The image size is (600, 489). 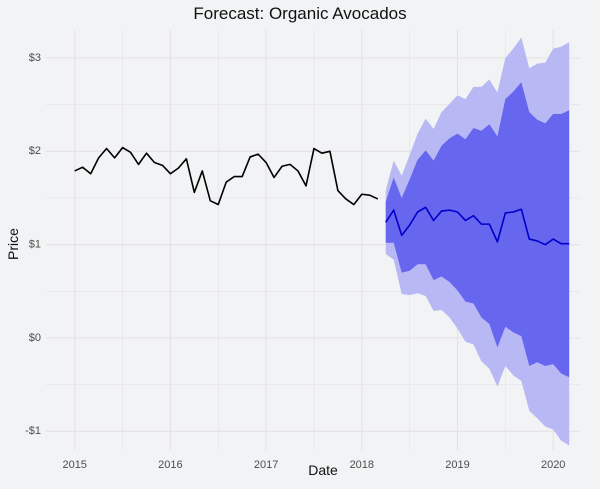 I want to click on chart-title: Forecast: Organic Avocados, so click(x=300, y=13).